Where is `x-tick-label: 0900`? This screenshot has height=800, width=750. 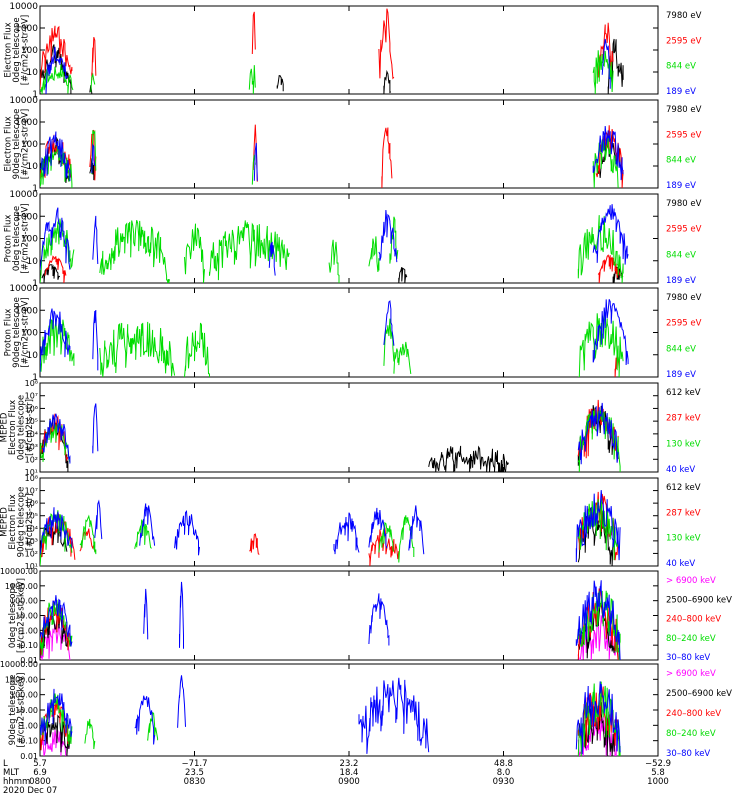
x-tick-label: 0900 is located at coordinates (349, 782).